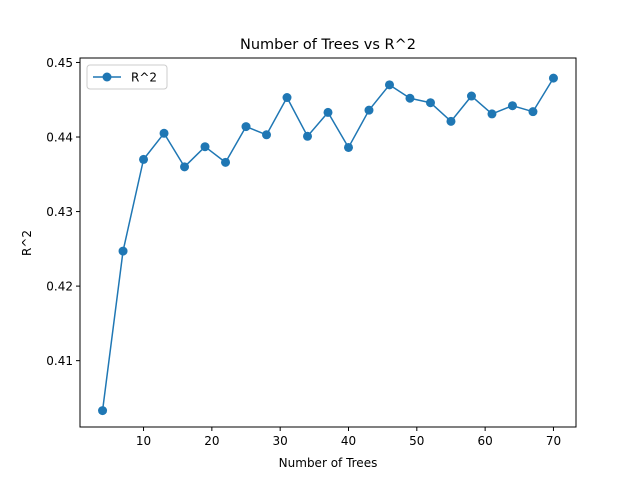  I want to click on x-axis: 10 20 30 40 50 60 70, so click(348, 437).